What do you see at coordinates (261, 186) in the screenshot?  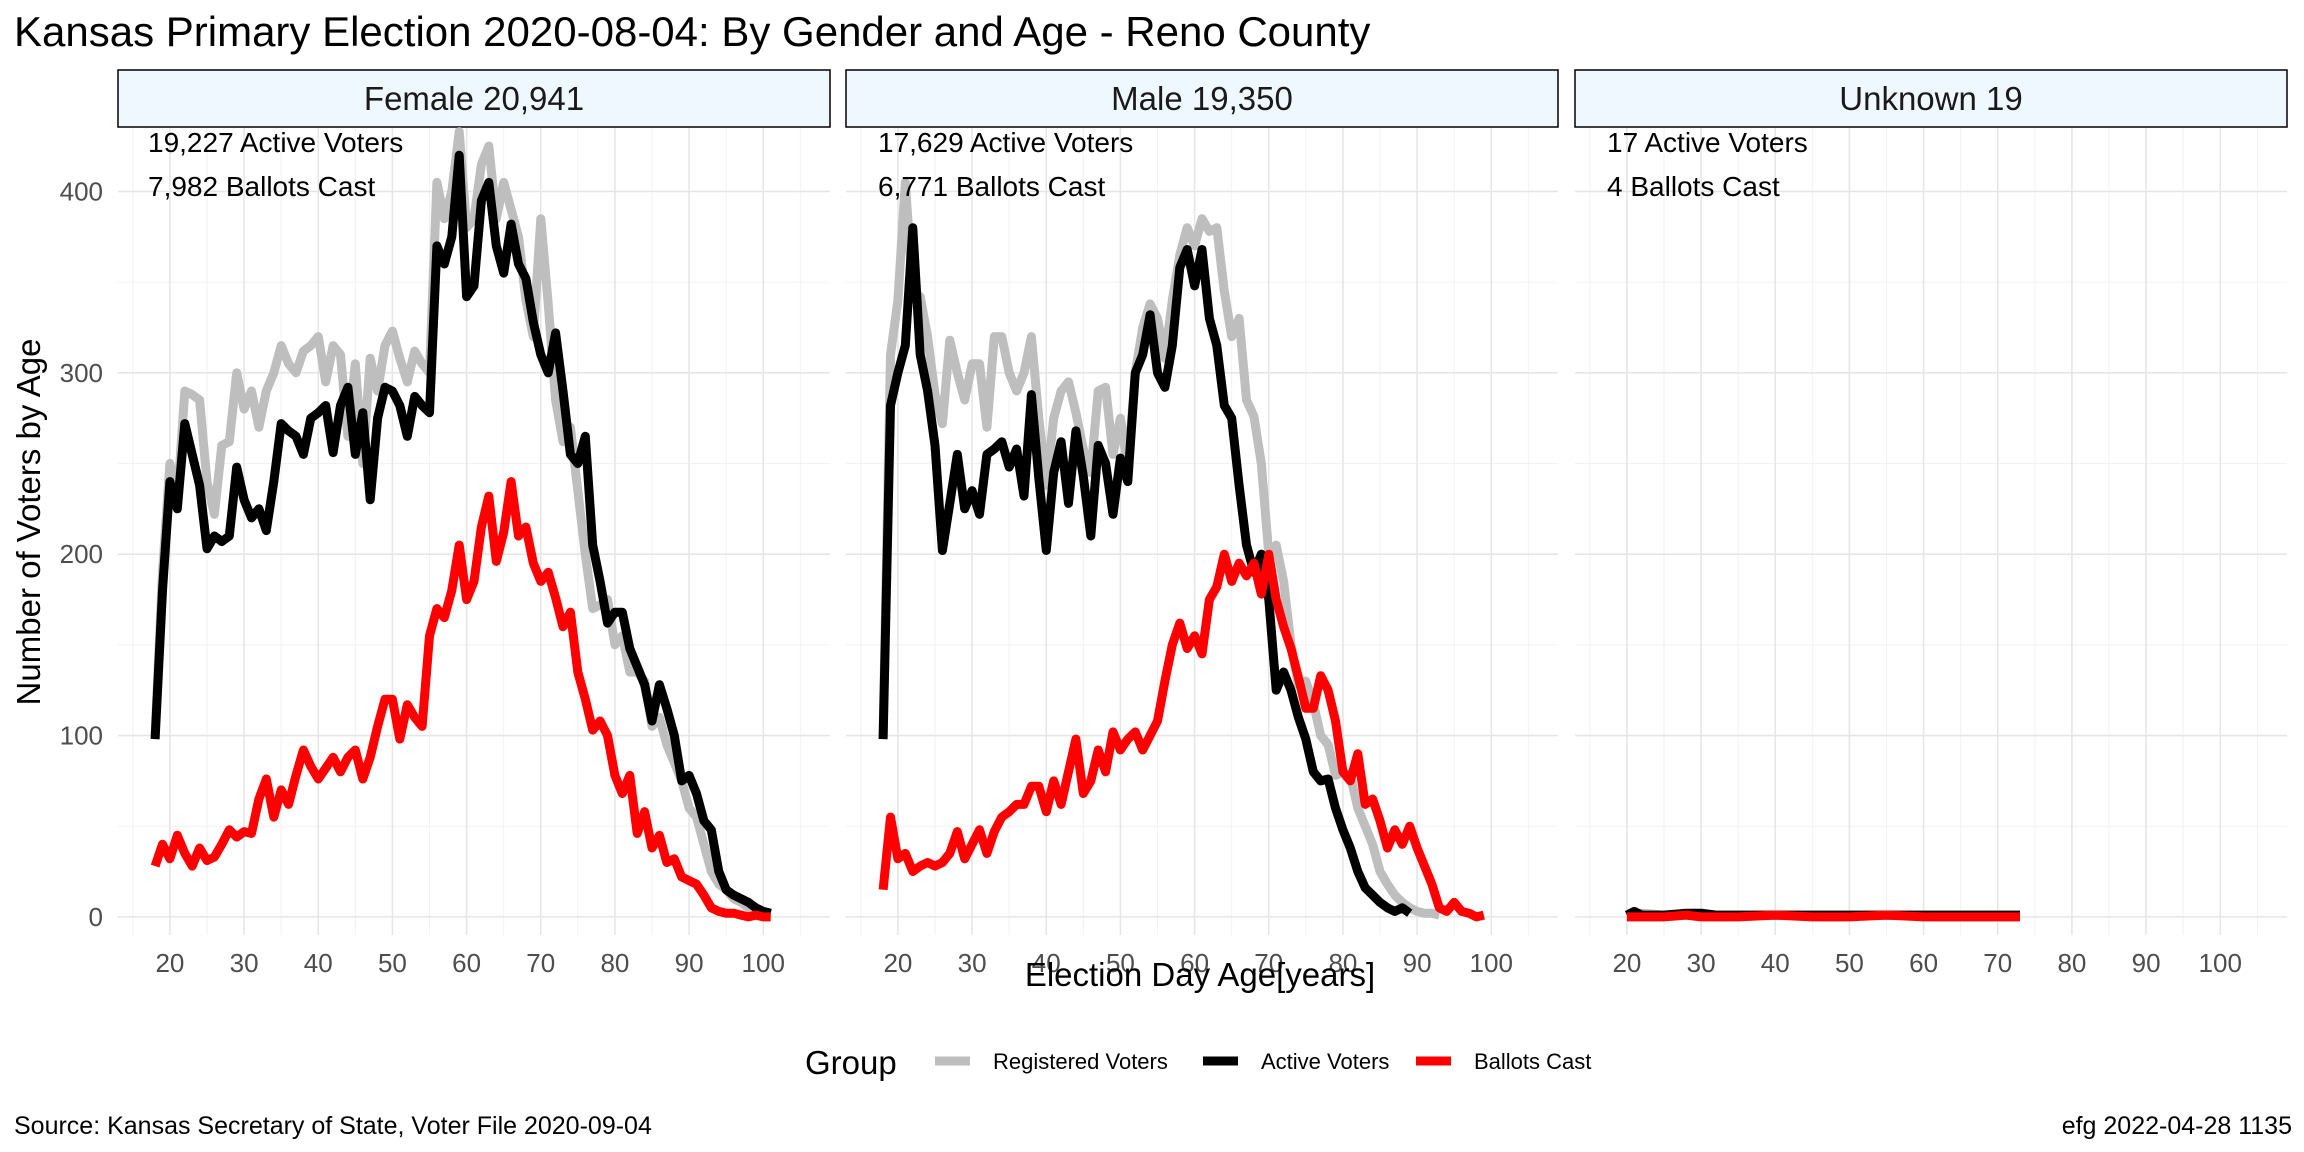 I see `panel-annotation: 7,982 Ballots Cast` at bounding box center [261, 186].